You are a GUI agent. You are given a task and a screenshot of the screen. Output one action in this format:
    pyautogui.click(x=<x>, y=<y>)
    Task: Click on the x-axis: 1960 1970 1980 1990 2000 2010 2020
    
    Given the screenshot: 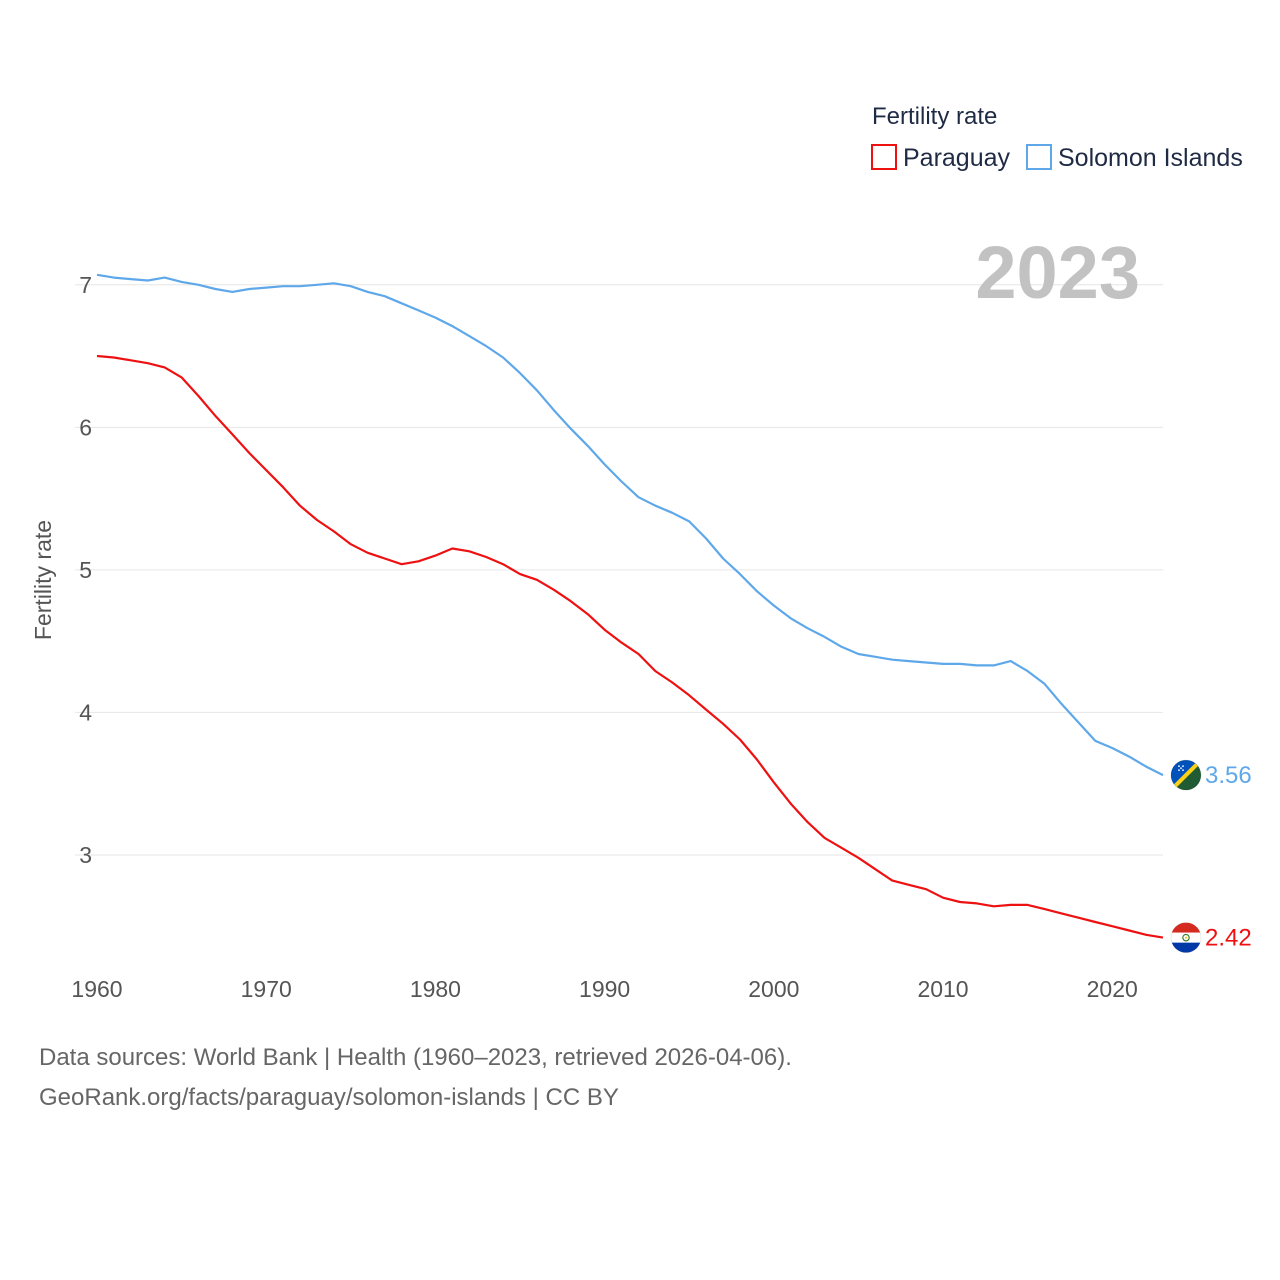 What is the action you would take?
    pyautogui.click(x=604, y=989)
    